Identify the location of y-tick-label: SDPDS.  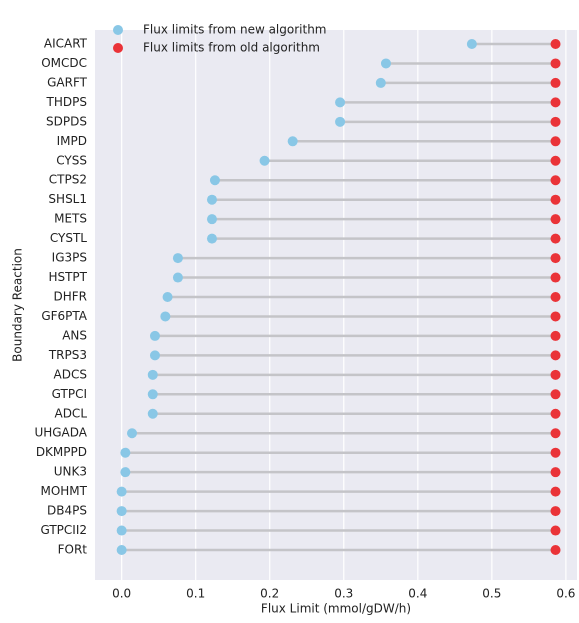
(66, 121).